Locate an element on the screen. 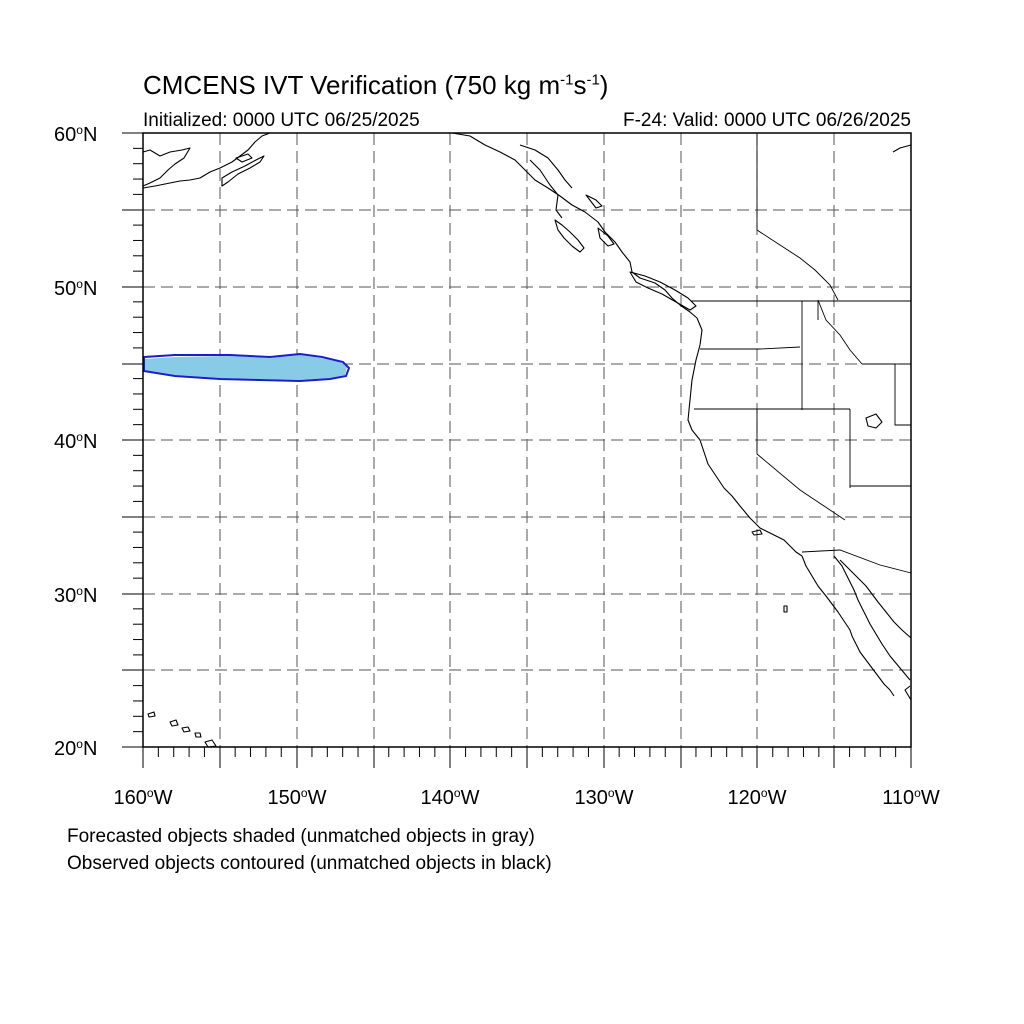 This screenshot has width=1024, height=1024. lat-label-30: 30oN is located at coordinates (76, 595).